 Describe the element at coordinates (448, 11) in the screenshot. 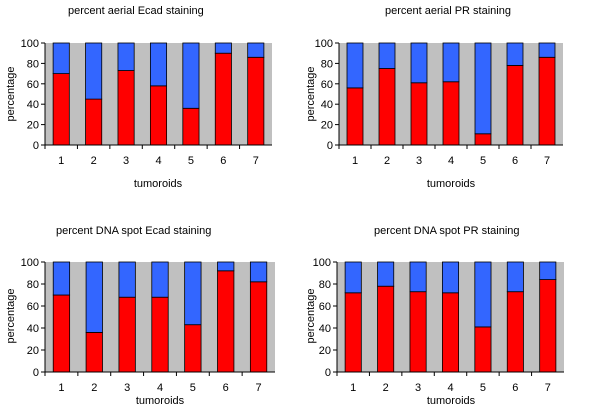

I see `chart-title: percent aerial PR staining` at that location.